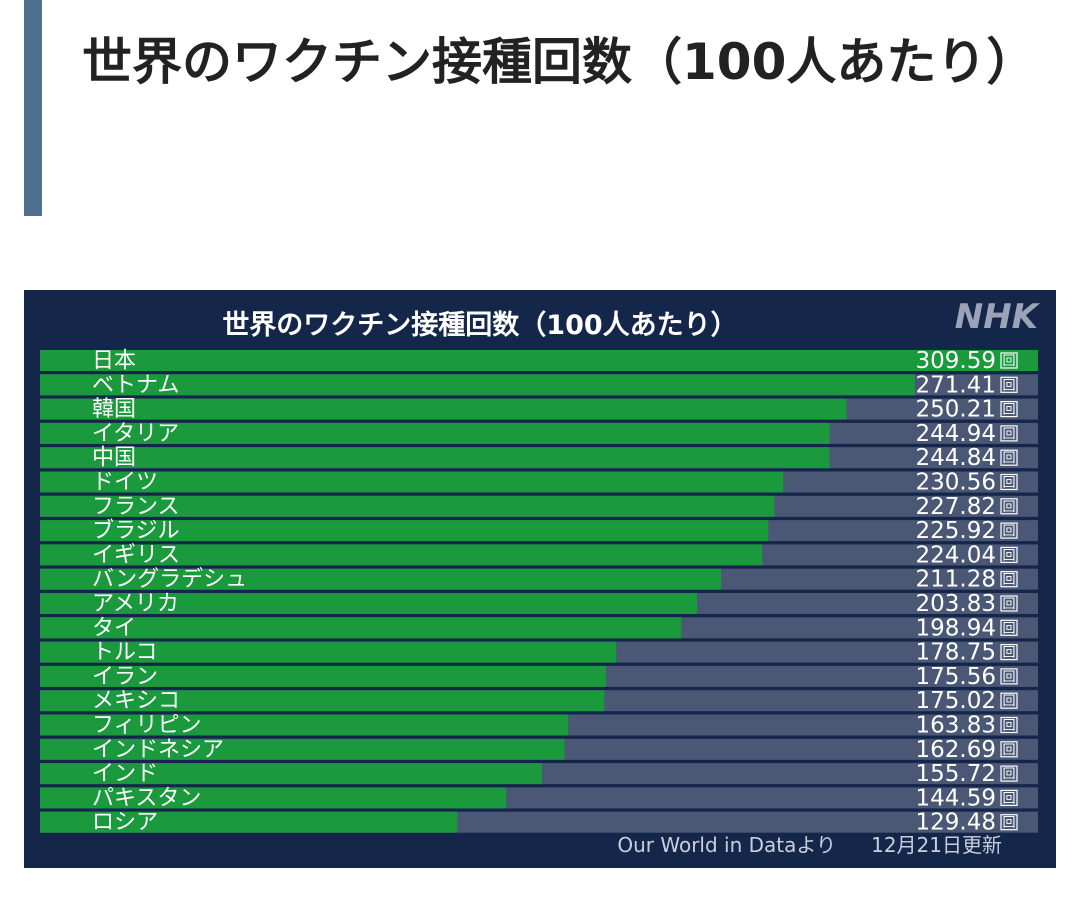 This screenshot has height=909, width=1080. Describe the element at coordinates (125, 774) in the screenshot. I see `category-label: インド` at that location.